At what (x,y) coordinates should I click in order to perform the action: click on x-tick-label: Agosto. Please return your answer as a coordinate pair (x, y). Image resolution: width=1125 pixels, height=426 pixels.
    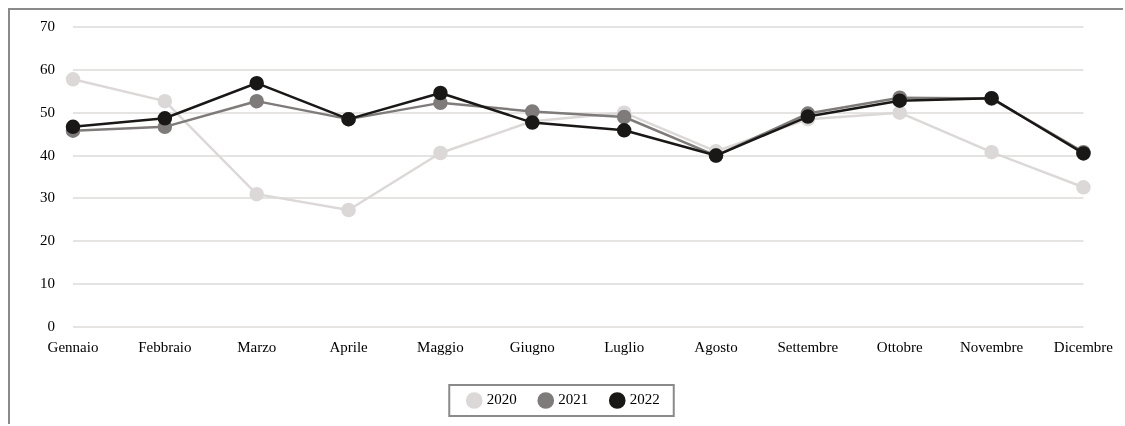
    Looking at the image, I should click on (716, 346).